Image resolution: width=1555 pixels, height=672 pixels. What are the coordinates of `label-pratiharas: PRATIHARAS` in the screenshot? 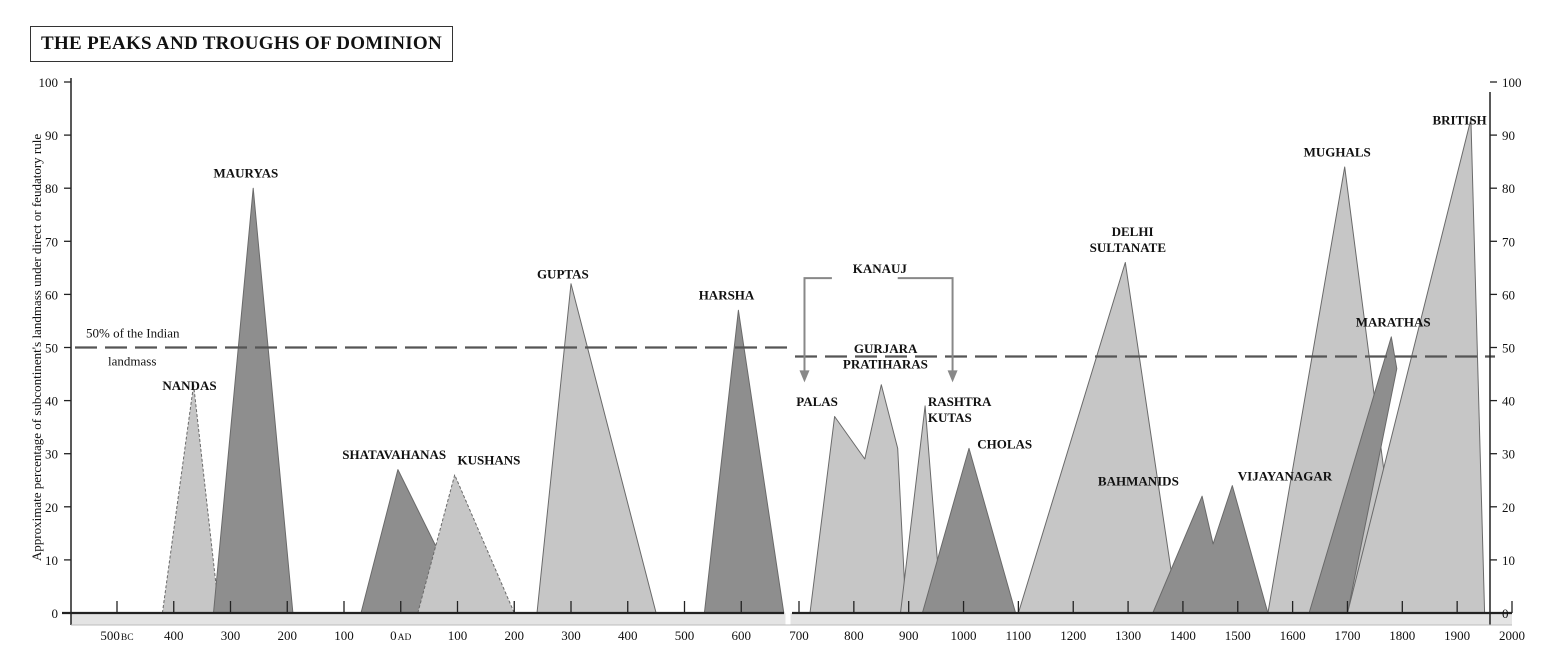 It's located at (885, 364).